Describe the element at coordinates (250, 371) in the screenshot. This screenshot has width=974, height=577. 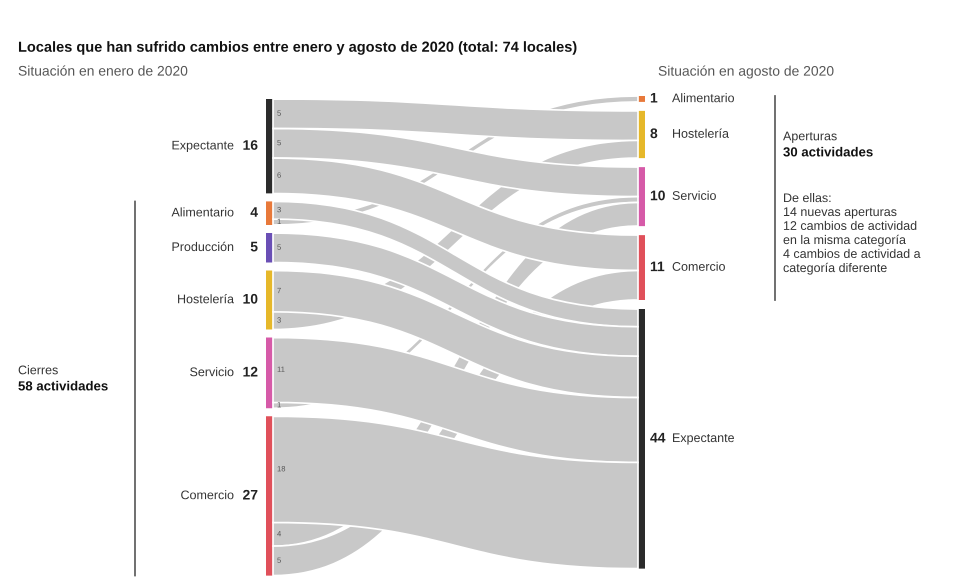
I see `data-label: 12` at that location.